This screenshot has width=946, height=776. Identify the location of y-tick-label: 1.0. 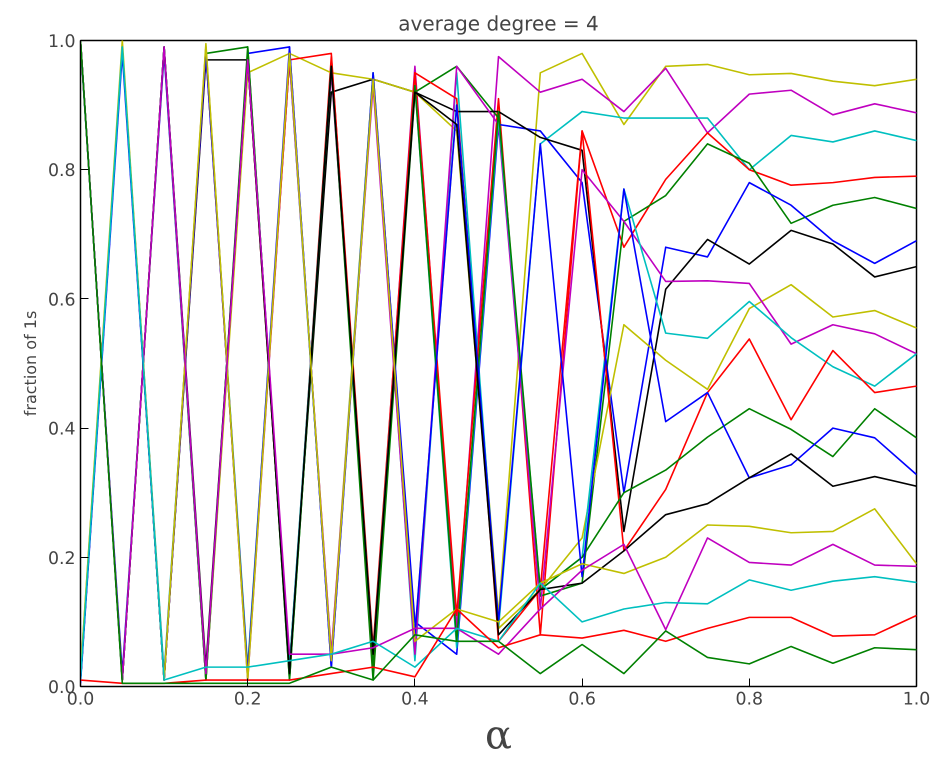
(62, 42).